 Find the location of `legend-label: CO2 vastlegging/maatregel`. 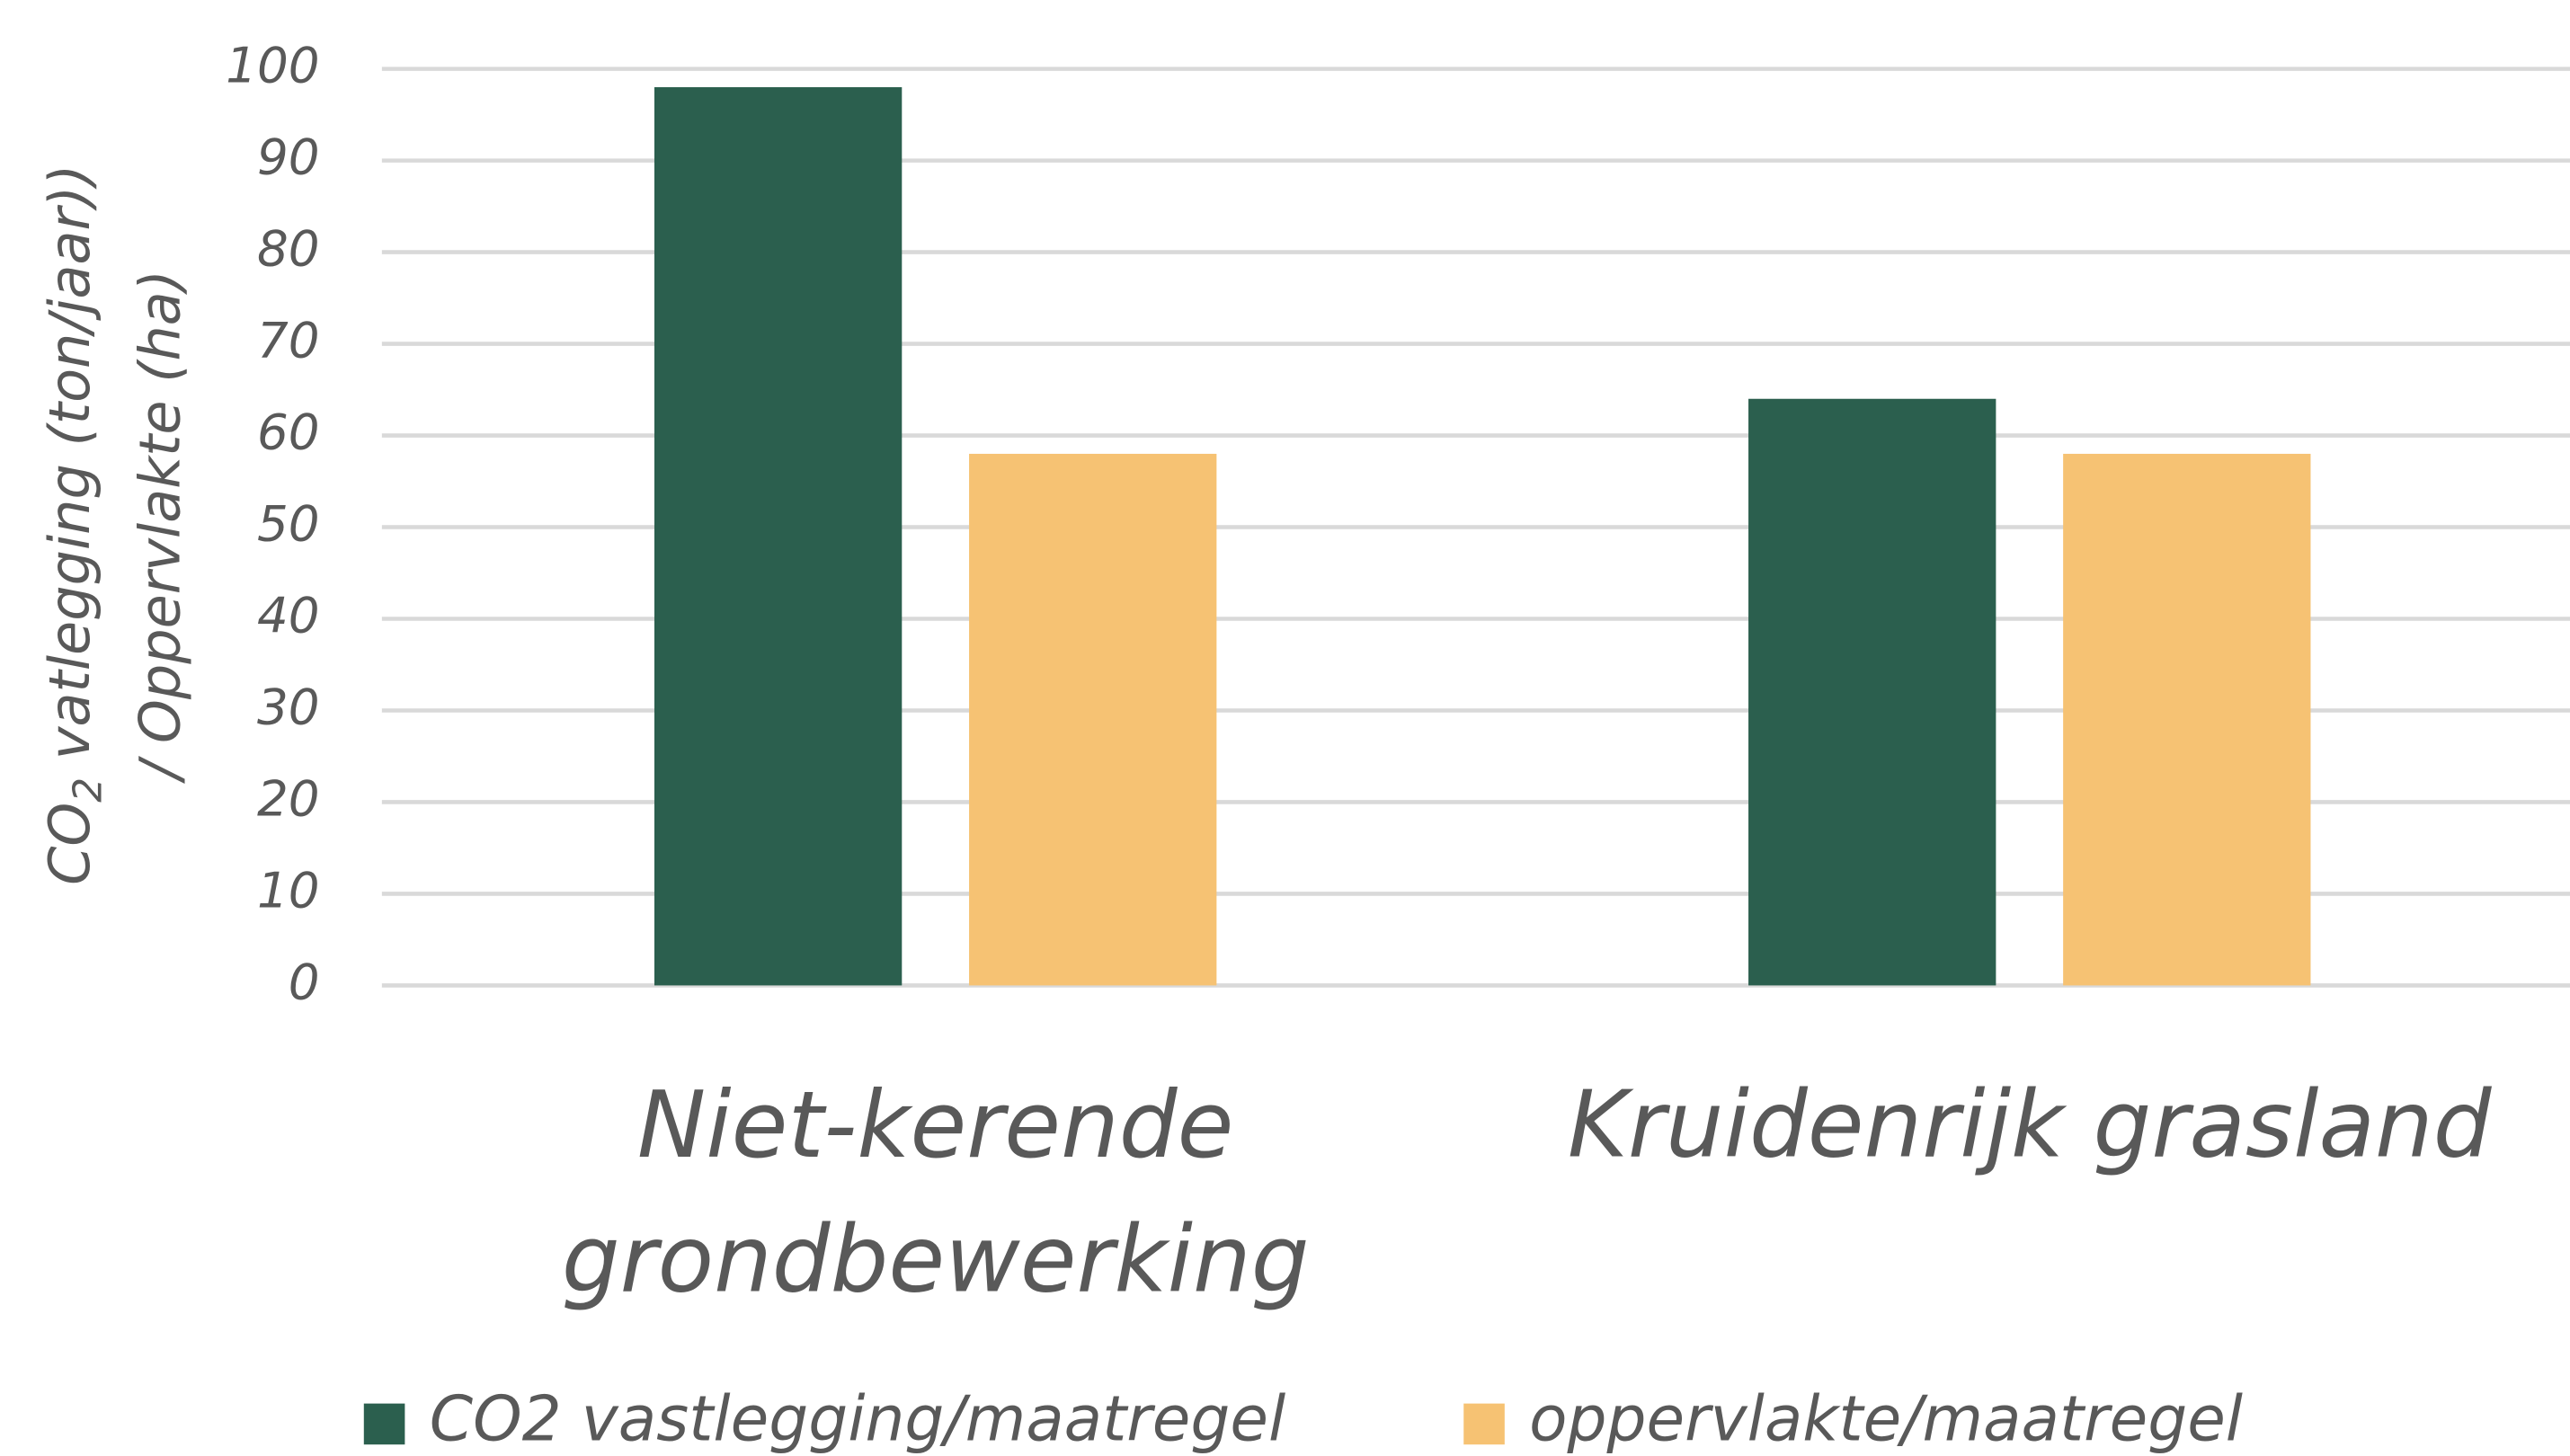

legend-label: CO2 vastlegging/maatregel is located at coordinates (858, 1420).